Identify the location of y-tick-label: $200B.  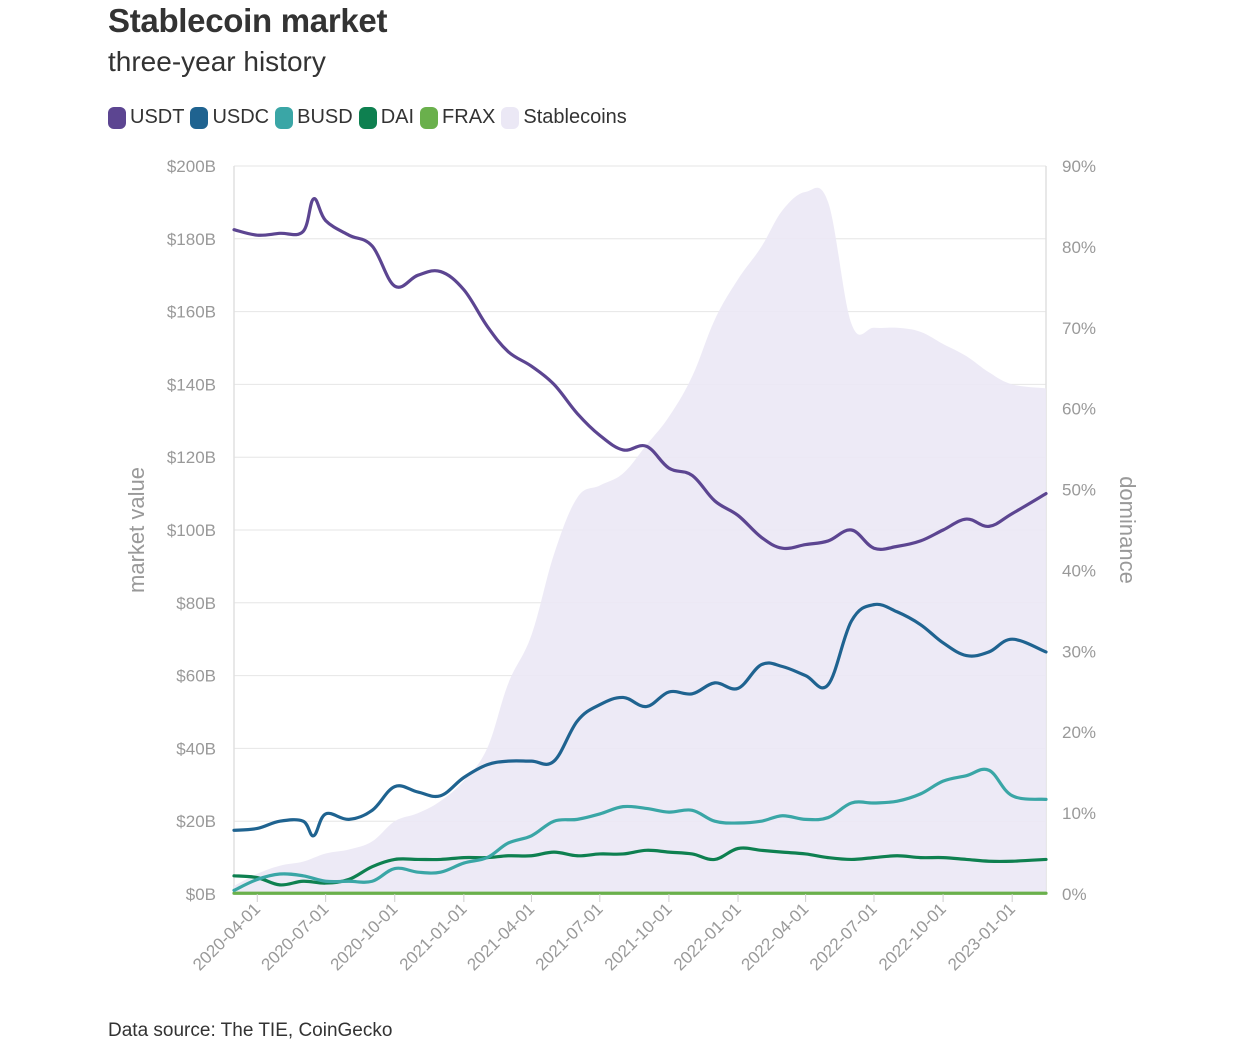
(191, 166).